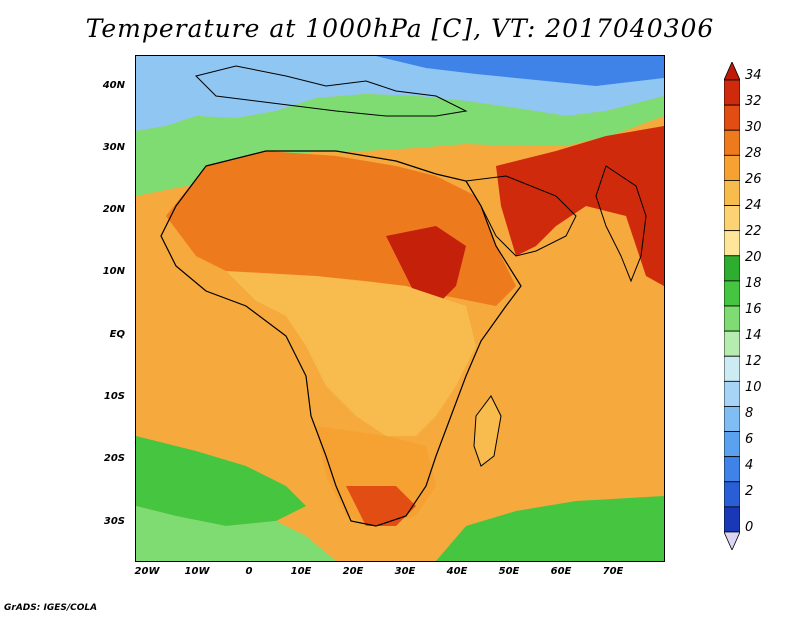 The image size is (800, 618). Describe the element at coordinates (487, 431) in the screenshot. I see `madagascar` at that location.